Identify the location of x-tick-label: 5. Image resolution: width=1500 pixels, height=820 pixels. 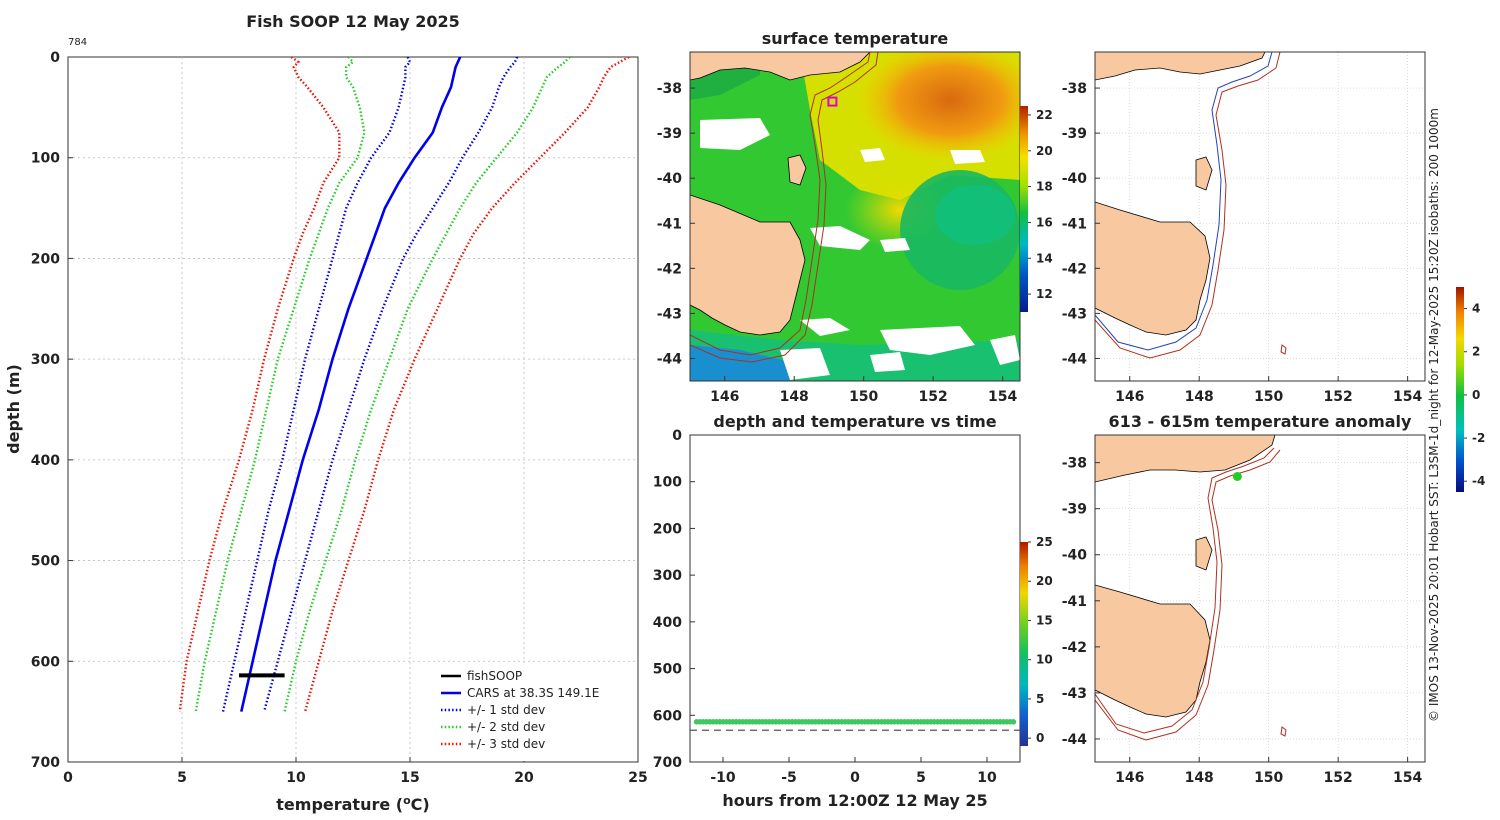
(921, 778).